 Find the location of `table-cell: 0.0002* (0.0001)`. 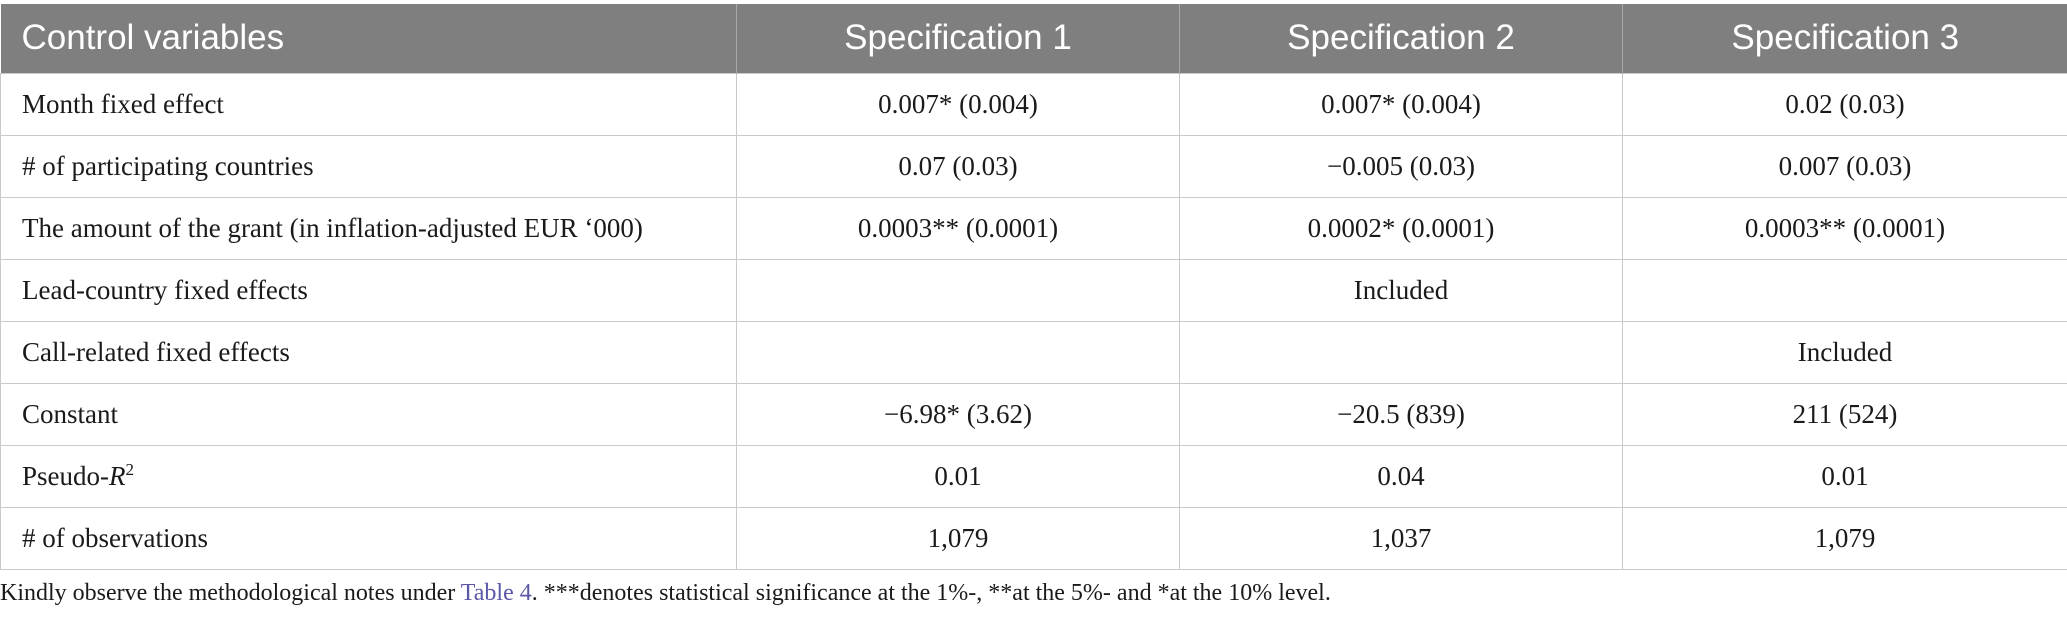

table-cell: 0.0002* (0.0001) is located at coordinates (1401, 228).